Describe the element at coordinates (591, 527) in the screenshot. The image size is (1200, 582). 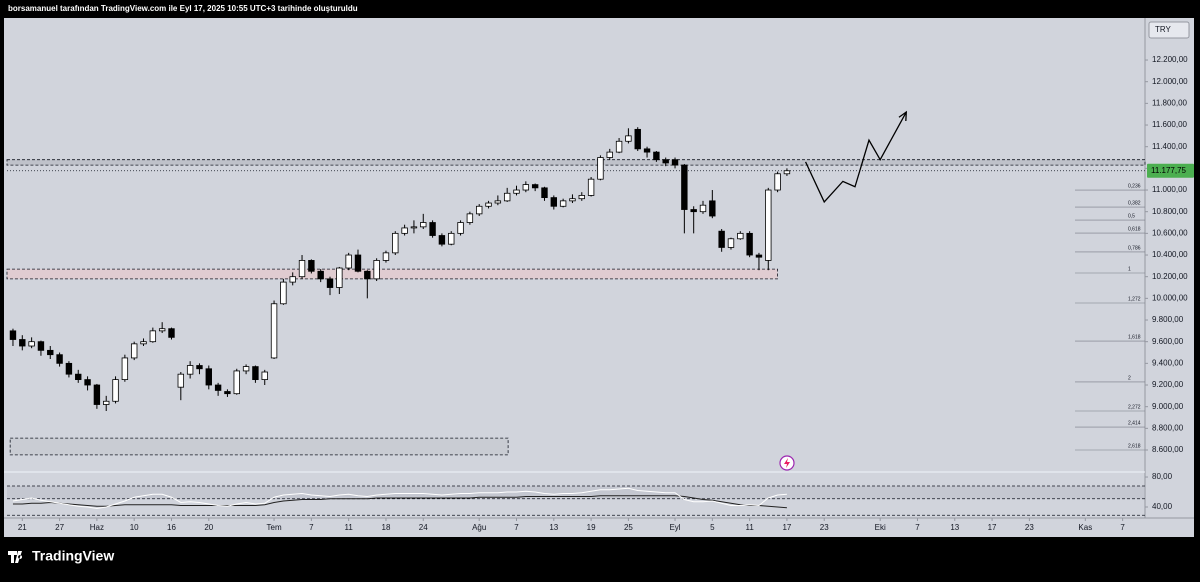
I see `x-tick-label: 19` at that location.